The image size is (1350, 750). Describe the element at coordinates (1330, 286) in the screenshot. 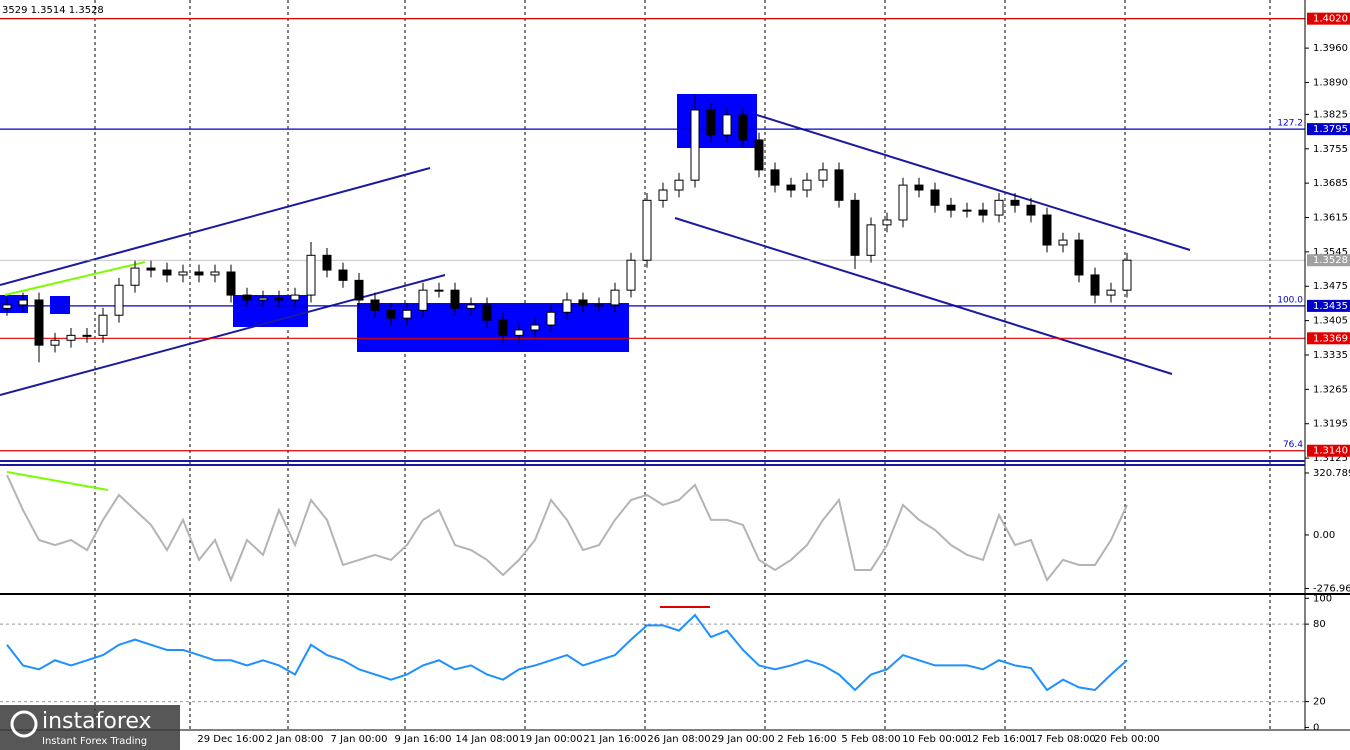

I see `y-tick-label: 1.3475` at that location.